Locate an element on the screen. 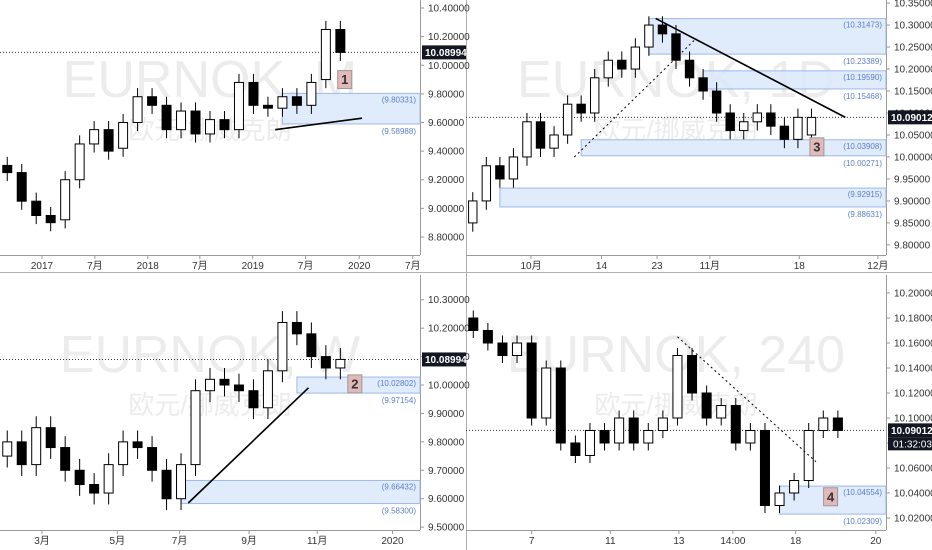  zone-bottom-label: (9.88631) is located at coordinates (865, 214).